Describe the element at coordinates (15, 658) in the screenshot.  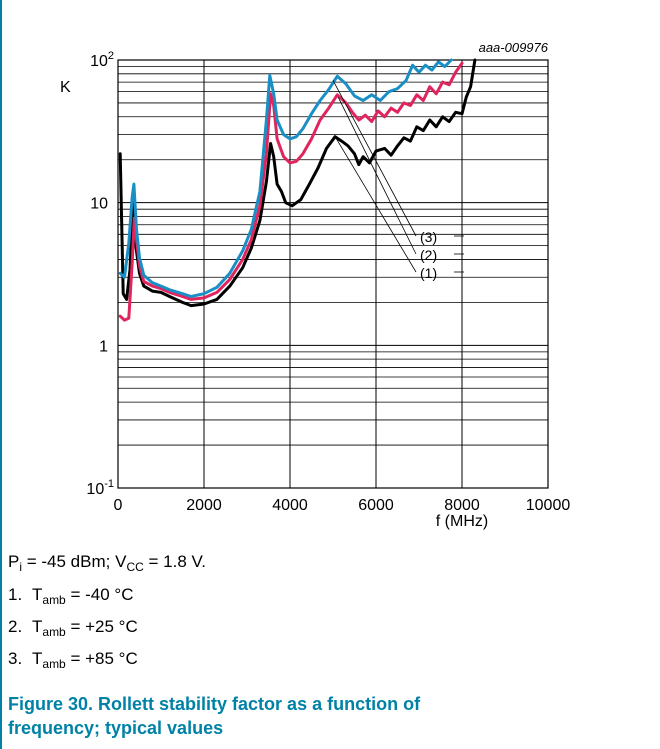
I see `legend-item-number: 3.` at that location.